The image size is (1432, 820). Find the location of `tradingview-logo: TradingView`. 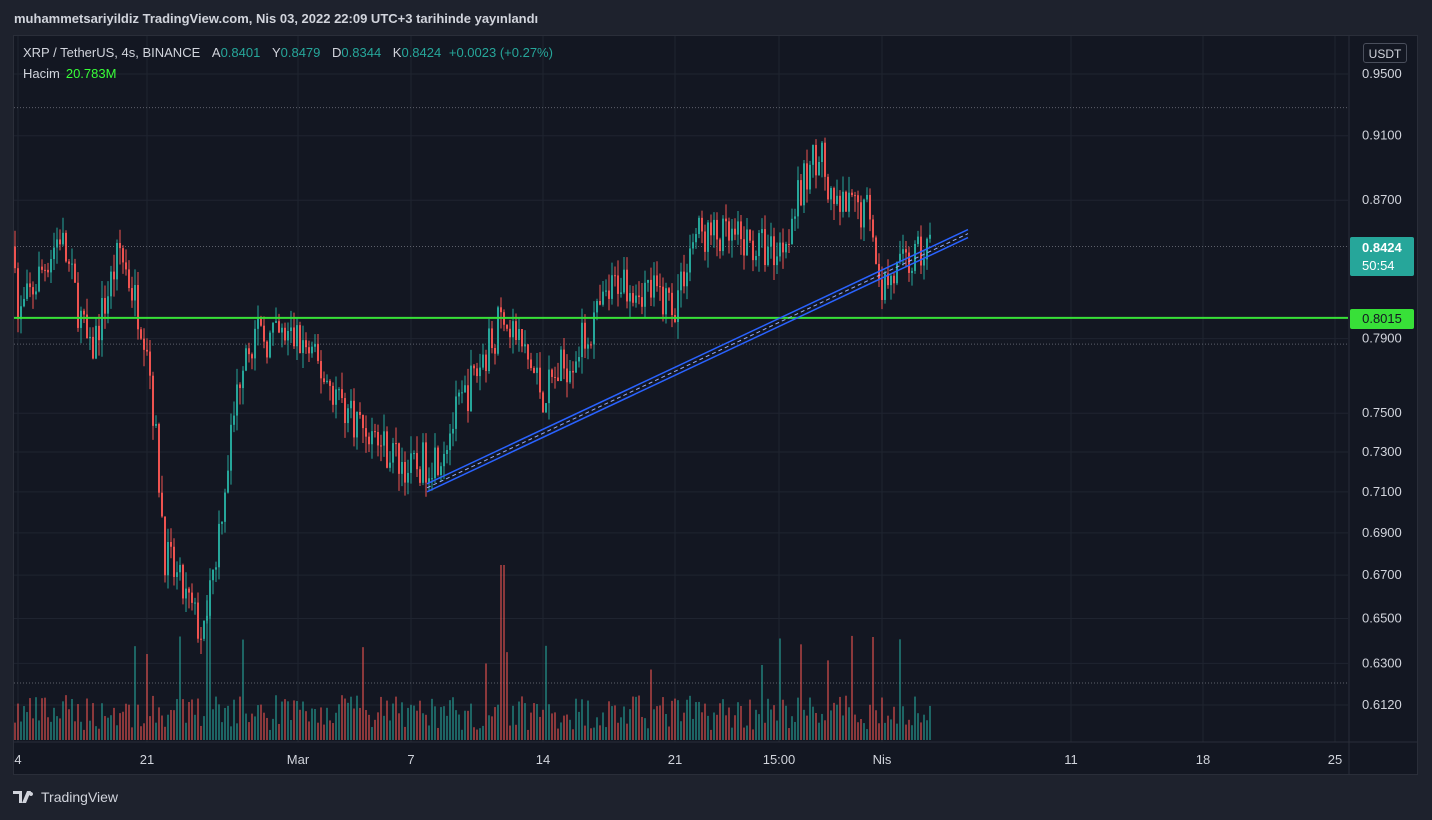

tradingview-logo: TradingView is located at coordinates (65, 797).